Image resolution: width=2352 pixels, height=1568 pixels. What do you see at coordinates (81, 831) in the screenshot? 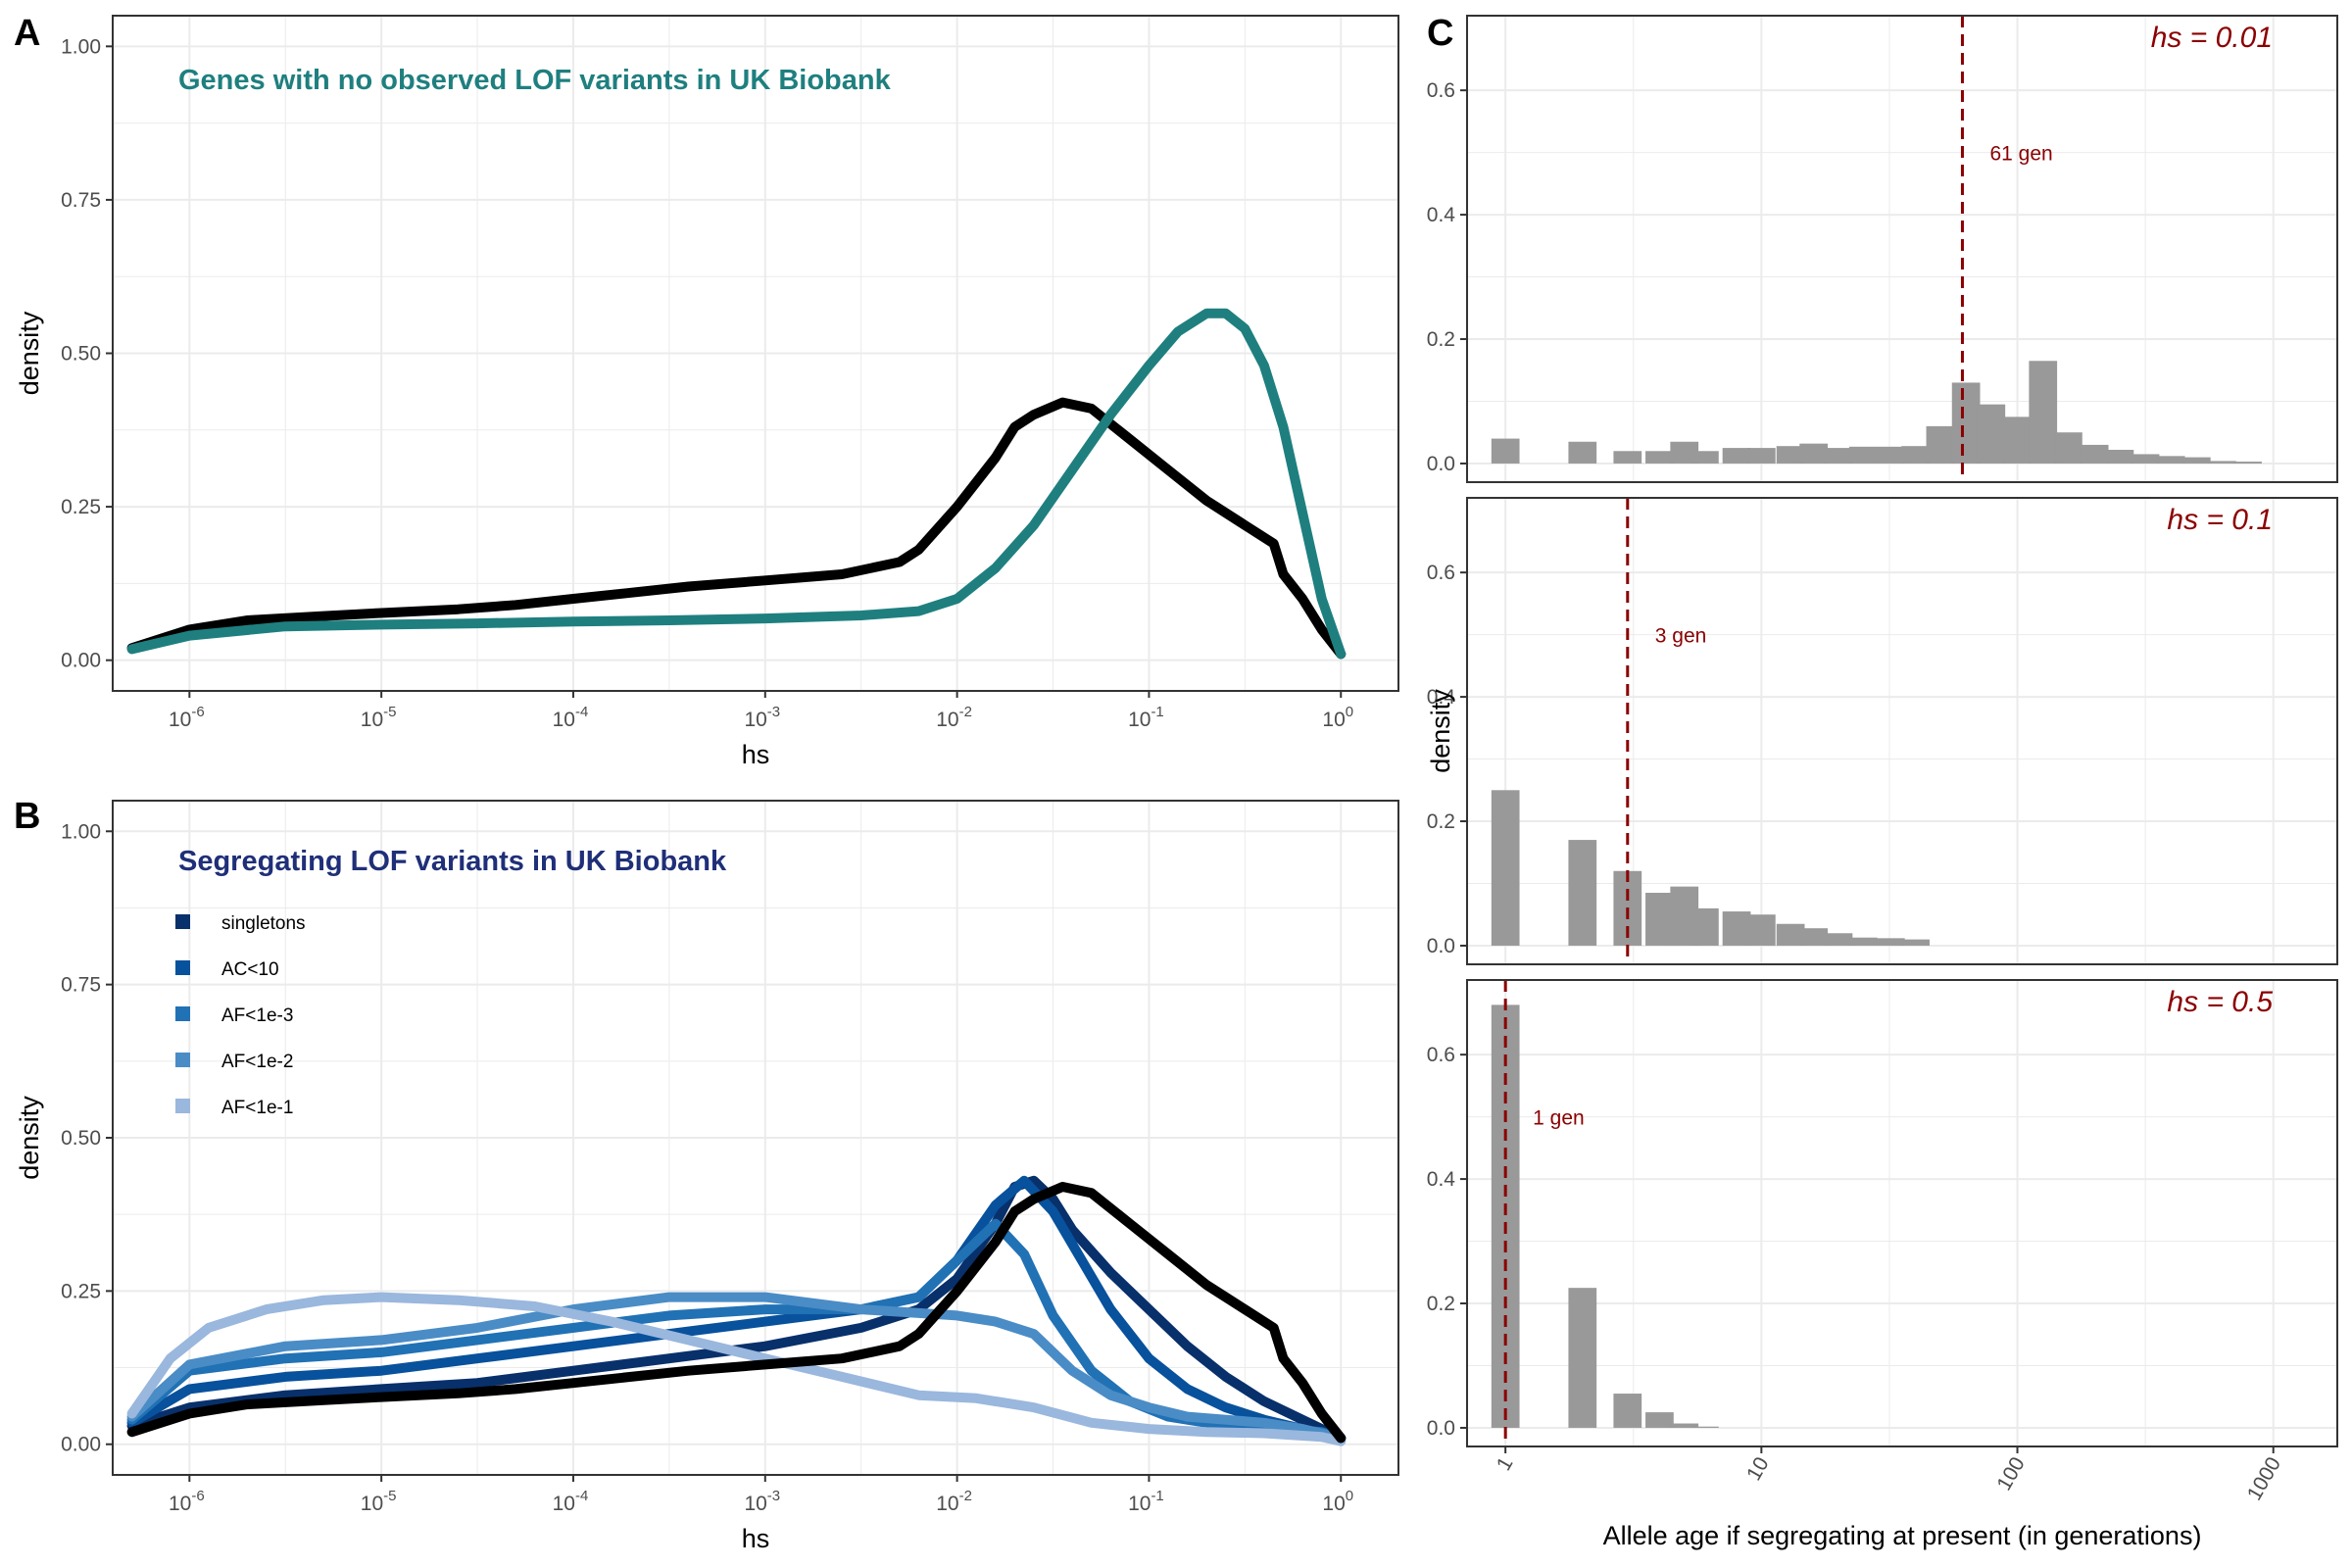
I see `panel-b-y-tick-label: 1.00` at bounding box center [81, 831].